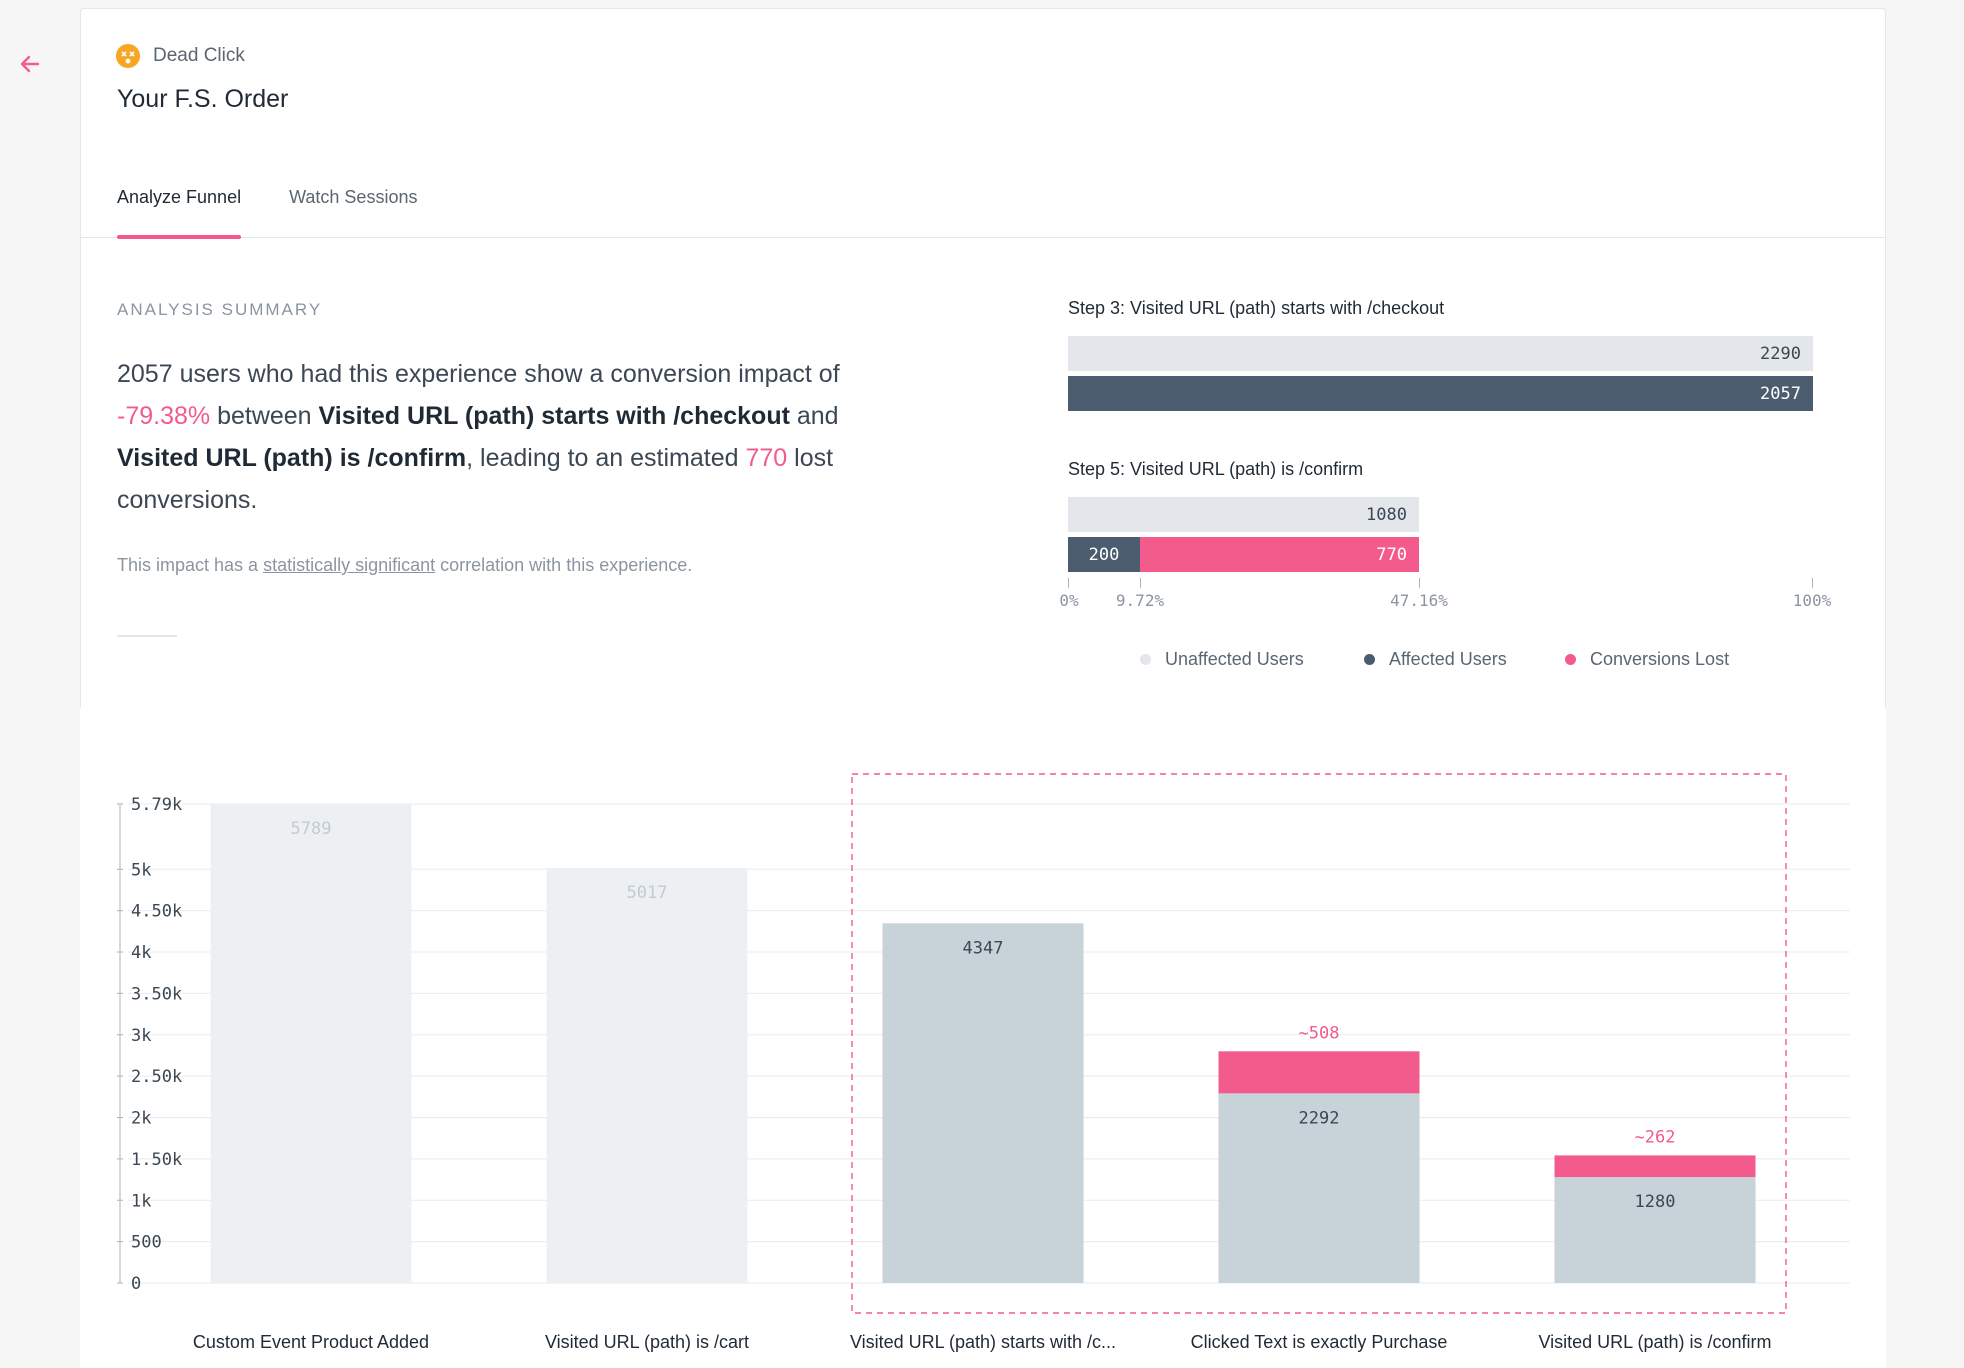 The height and width of the screenshot is (1368, 1964). What do you see at coordinates (1243, 514) in the screenshot?
I see `step5-total-bar: 1080` at bounding box center [1243, 514].